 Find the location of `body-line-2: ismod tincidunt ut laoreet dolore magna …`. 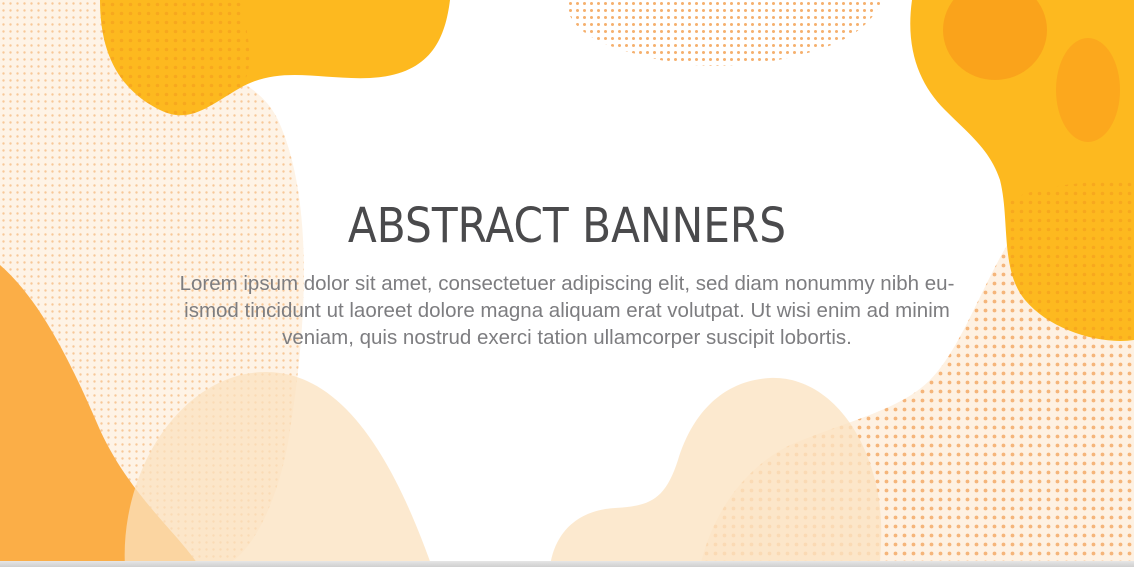

body-line-2: ismod tincidunt ut laoreet dolore magna … is located at coordinates (567, 310).